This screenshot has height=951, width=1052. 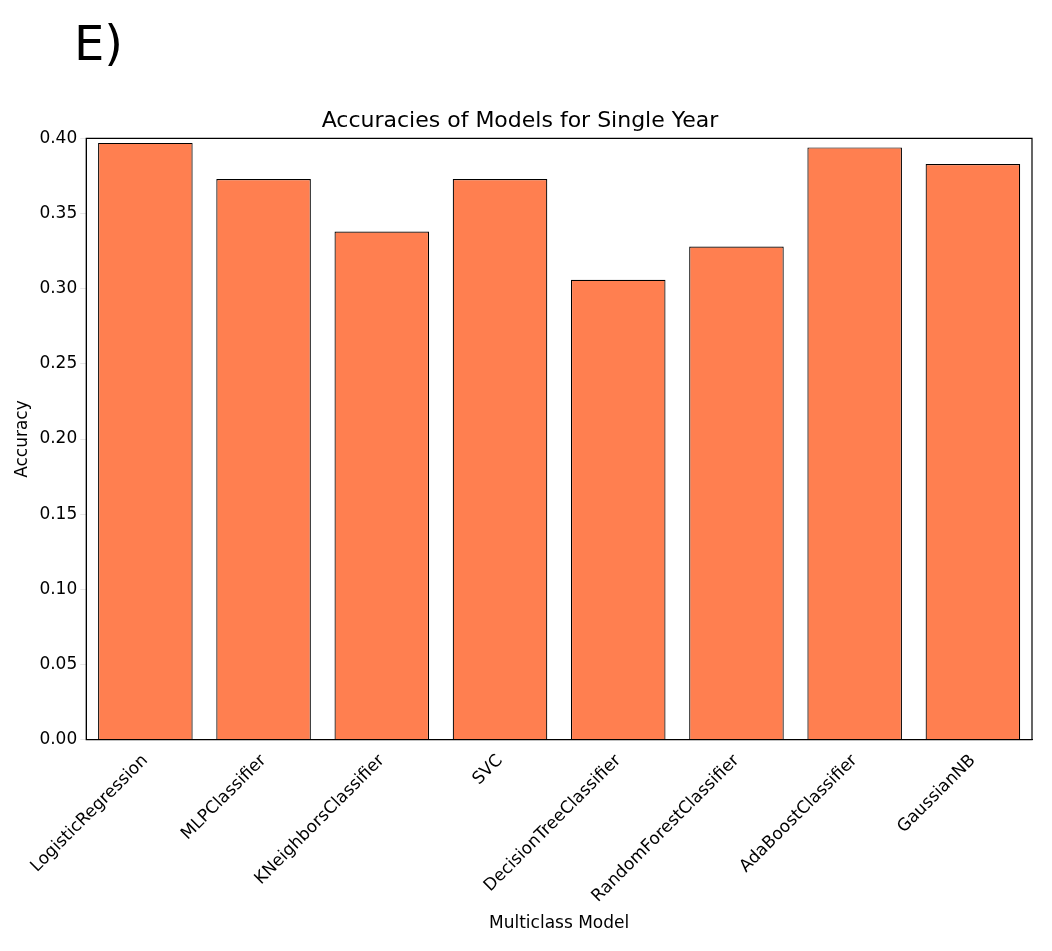 What do you see at coordinates (58, 362) in the screenshot?
I see `y-tick-label: 0.25` at bounding box center [58, 362].